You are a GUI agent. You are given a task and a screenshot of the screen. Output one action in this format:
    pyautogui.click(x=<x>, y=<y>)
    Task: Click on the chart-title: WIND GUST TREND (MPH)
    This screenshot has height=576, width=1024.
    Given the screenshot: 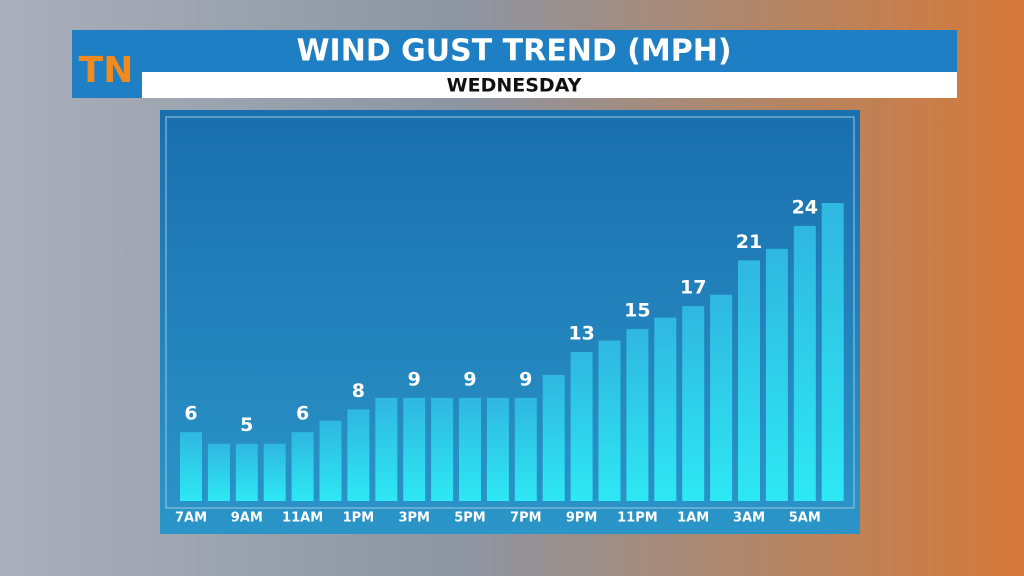 What is the action you would take?
    pyautogui.click(x=513, y=51)
    